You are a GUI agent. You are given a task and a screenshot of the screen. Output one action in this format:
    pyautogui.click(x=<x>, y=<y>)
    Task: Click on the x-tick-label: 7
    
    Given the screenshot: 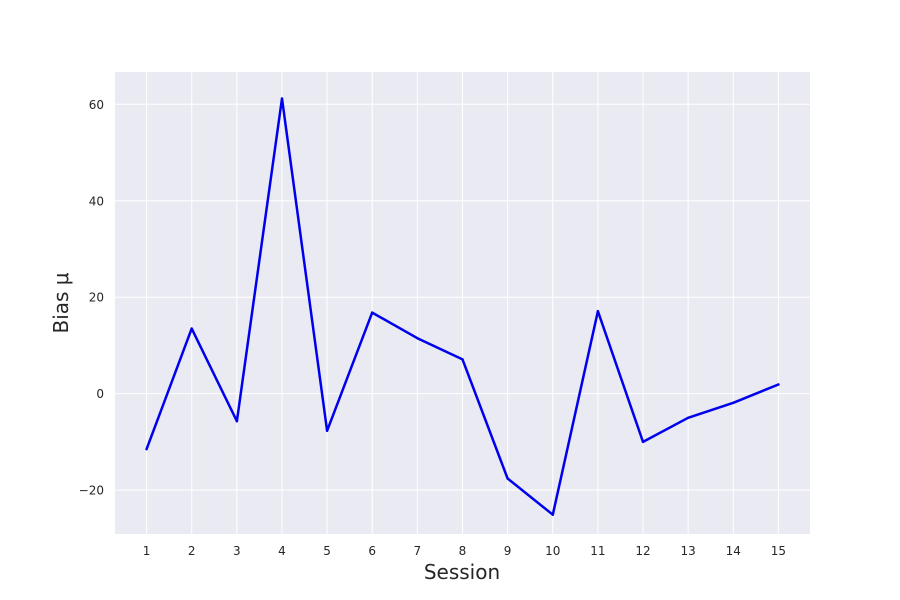 What is the action you would take?
    pyautogui.click(x=418, y=551)
    